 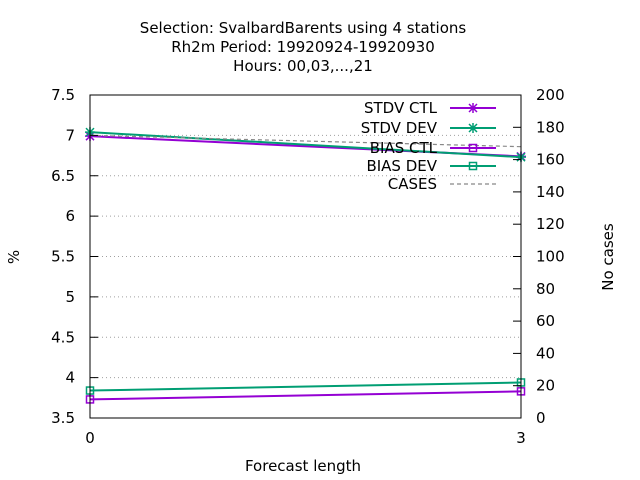 I want to click on y-tick-label: 4.5, so click(x=63, y=337).